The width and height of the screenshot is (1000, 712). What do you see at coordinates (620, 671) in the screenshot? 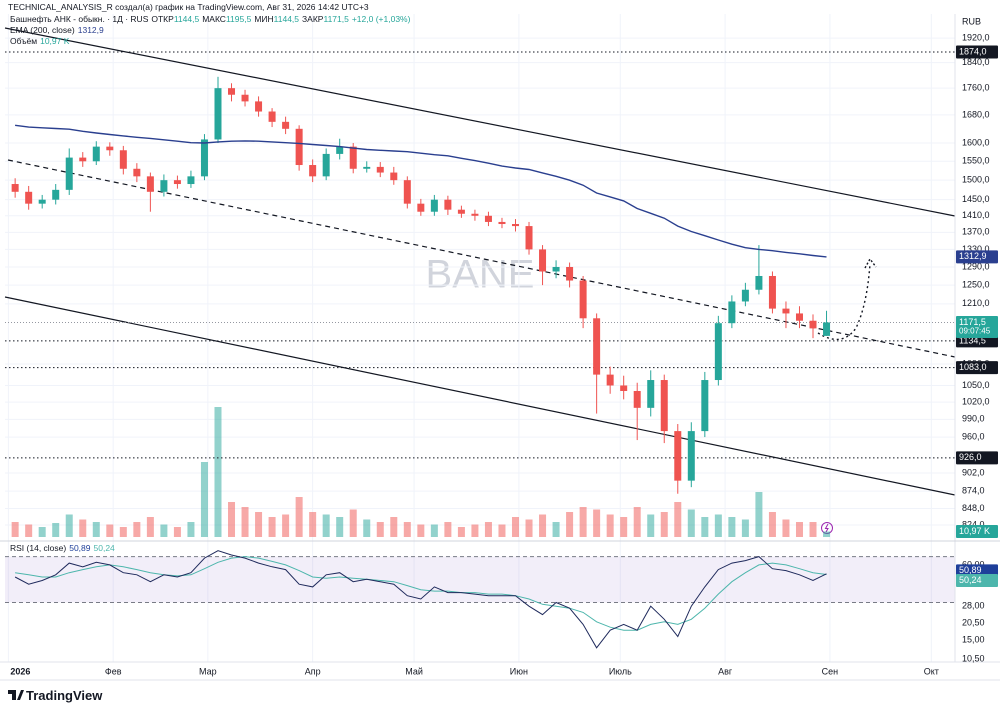
I see `x-tick-label: Июль` at bounding box center [620, 671].